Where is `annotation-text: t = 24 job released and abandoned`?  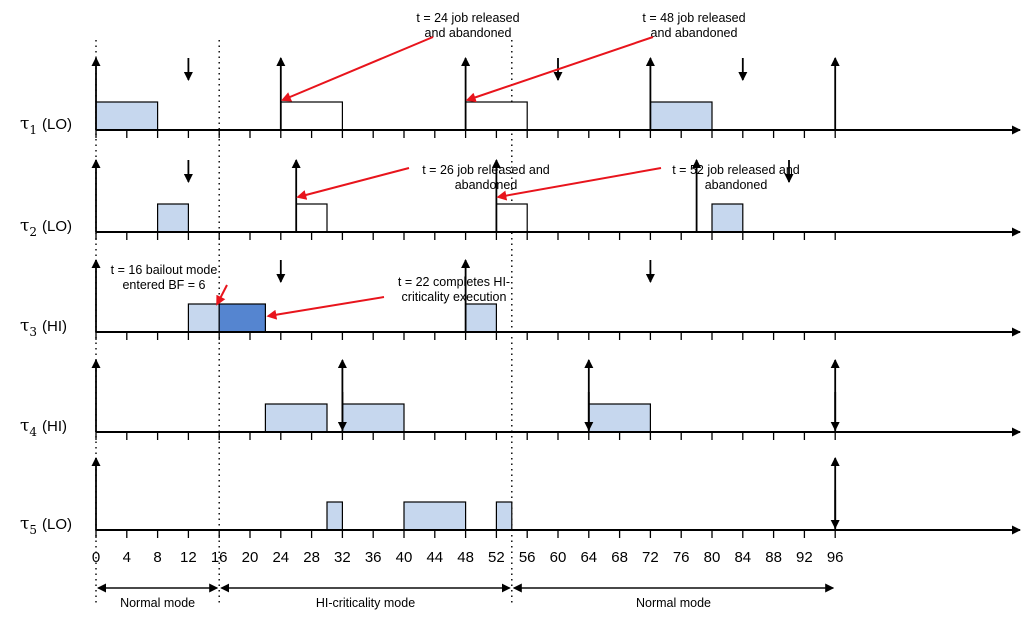
annotation-text: t = 24 job released and abandoned is located at coordinates (467, 25).